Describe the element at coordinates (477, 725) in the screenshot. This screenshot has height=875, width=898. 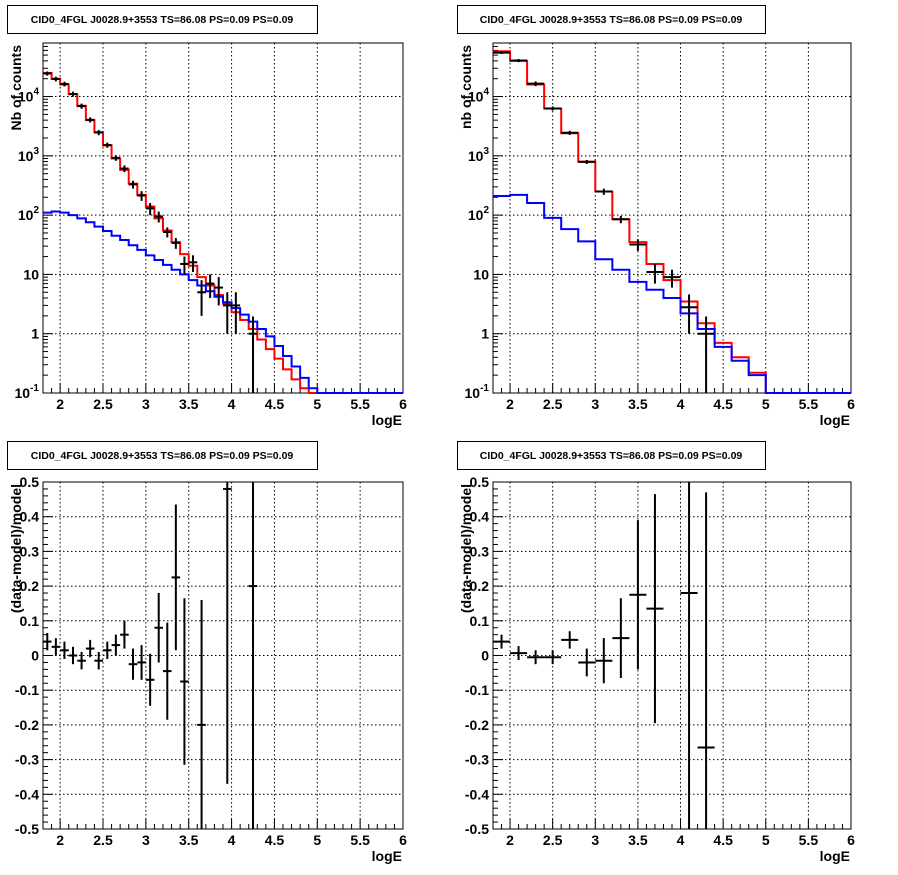
I see `y-tick-label: -0.2` at that location.